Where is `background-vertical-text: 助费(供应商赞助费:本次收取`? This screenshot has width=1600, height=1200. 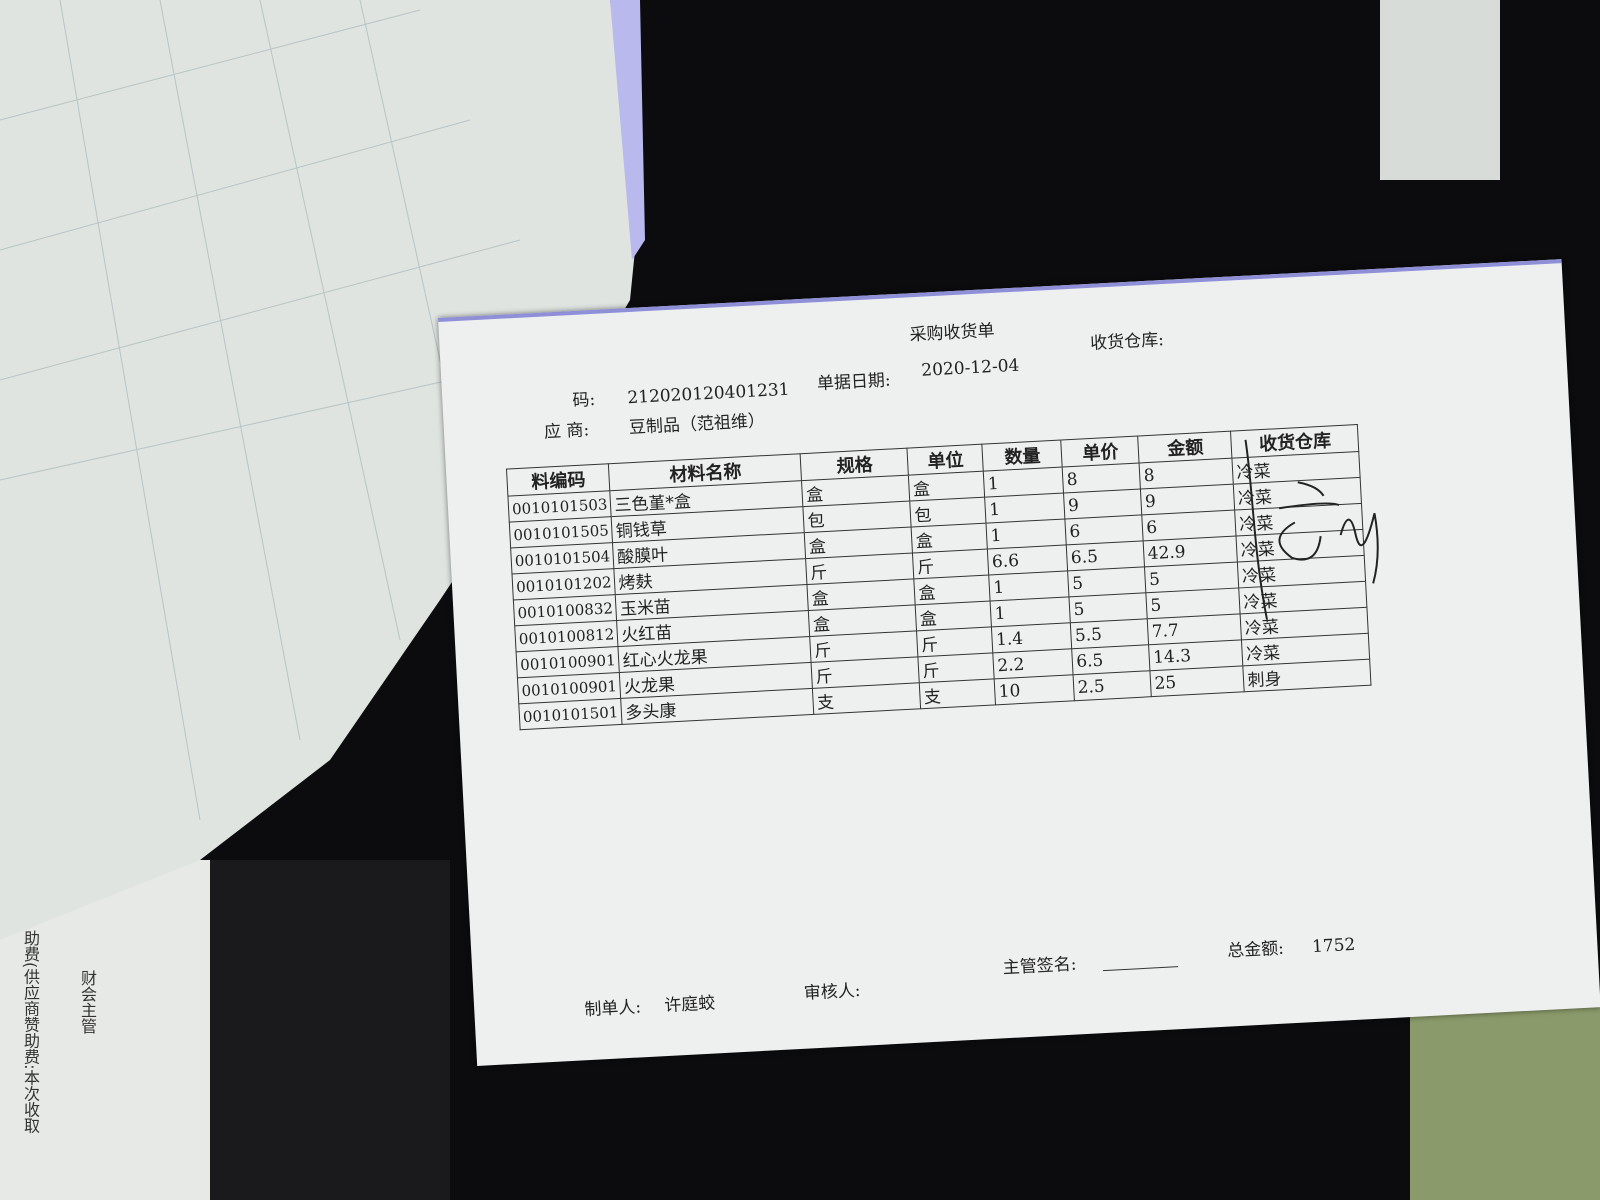
background-vertical-text: 助费(供应商赞助费:本次收取 is located at coordinates (30, 1032).